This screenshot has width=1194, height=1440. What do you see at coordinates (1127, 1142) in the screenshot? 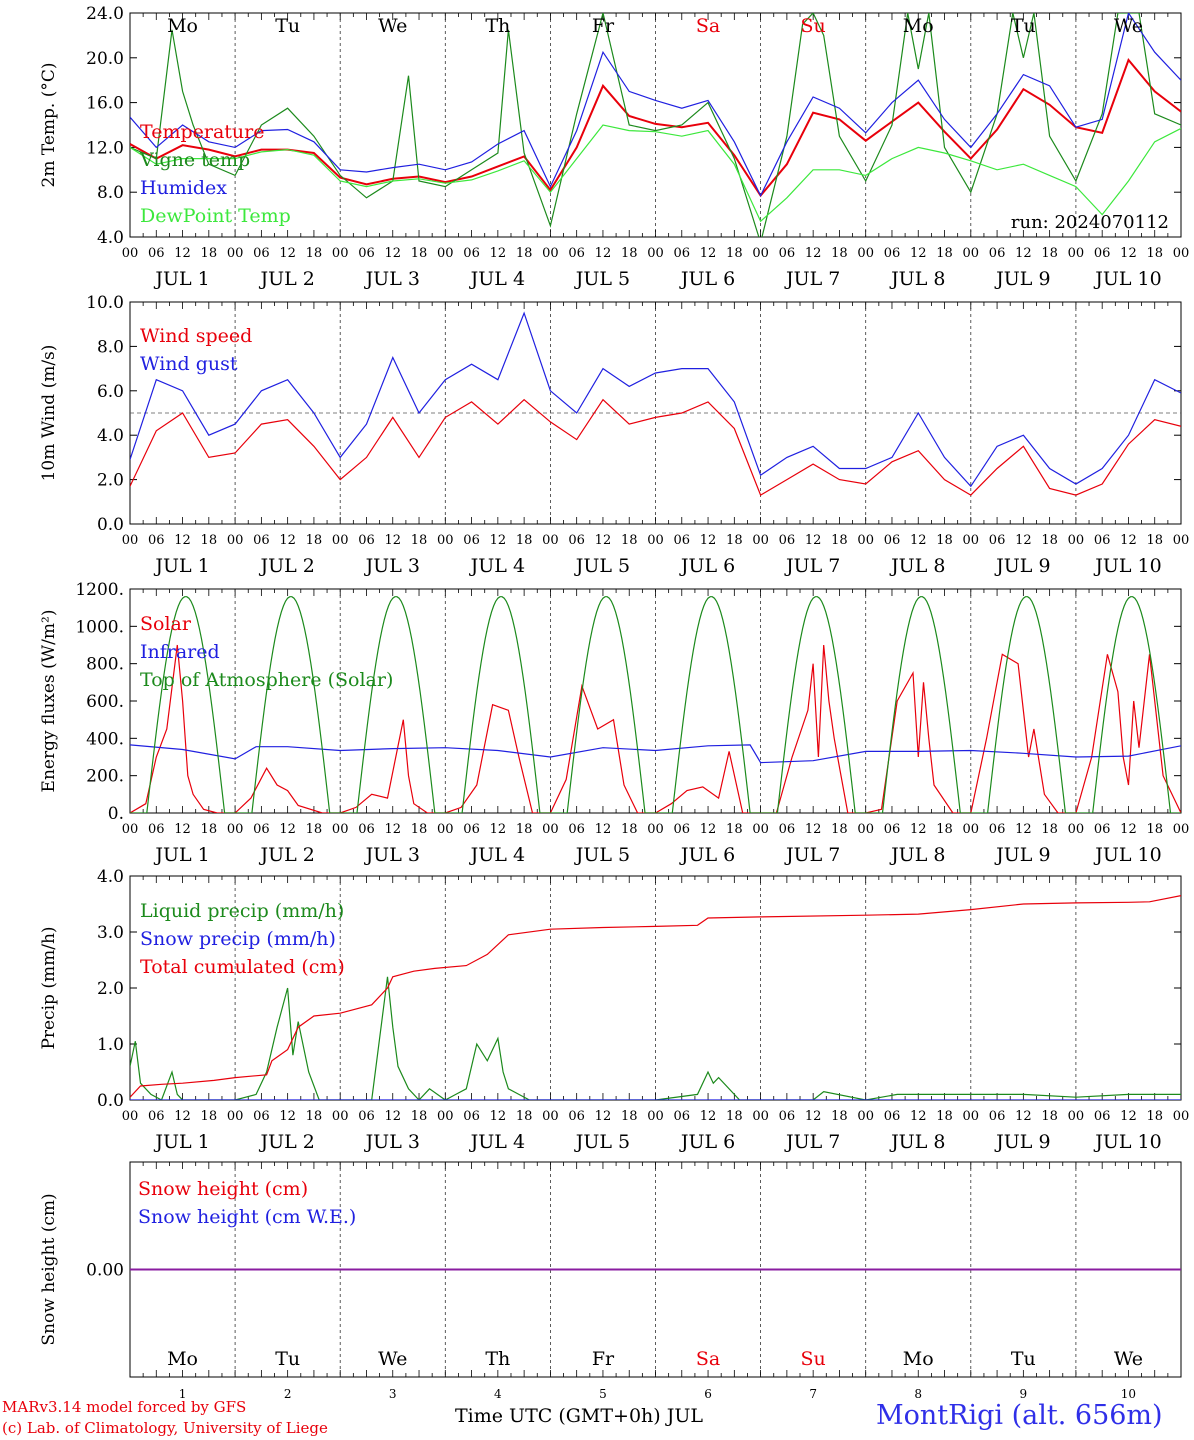
I see `date-label: JUL 10` at bounding box center [1127, 1142].